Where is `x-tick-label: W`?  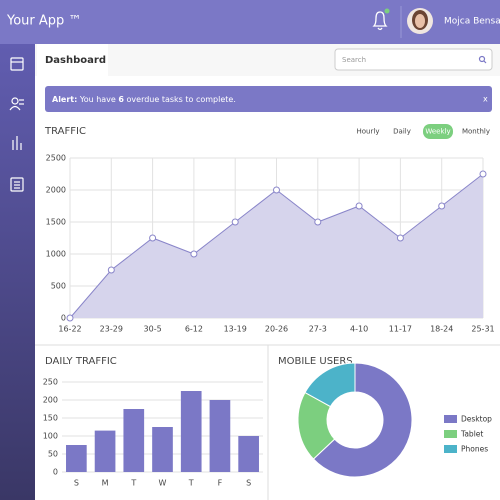 x-tick-label: W is located at coordinates (163, 483).